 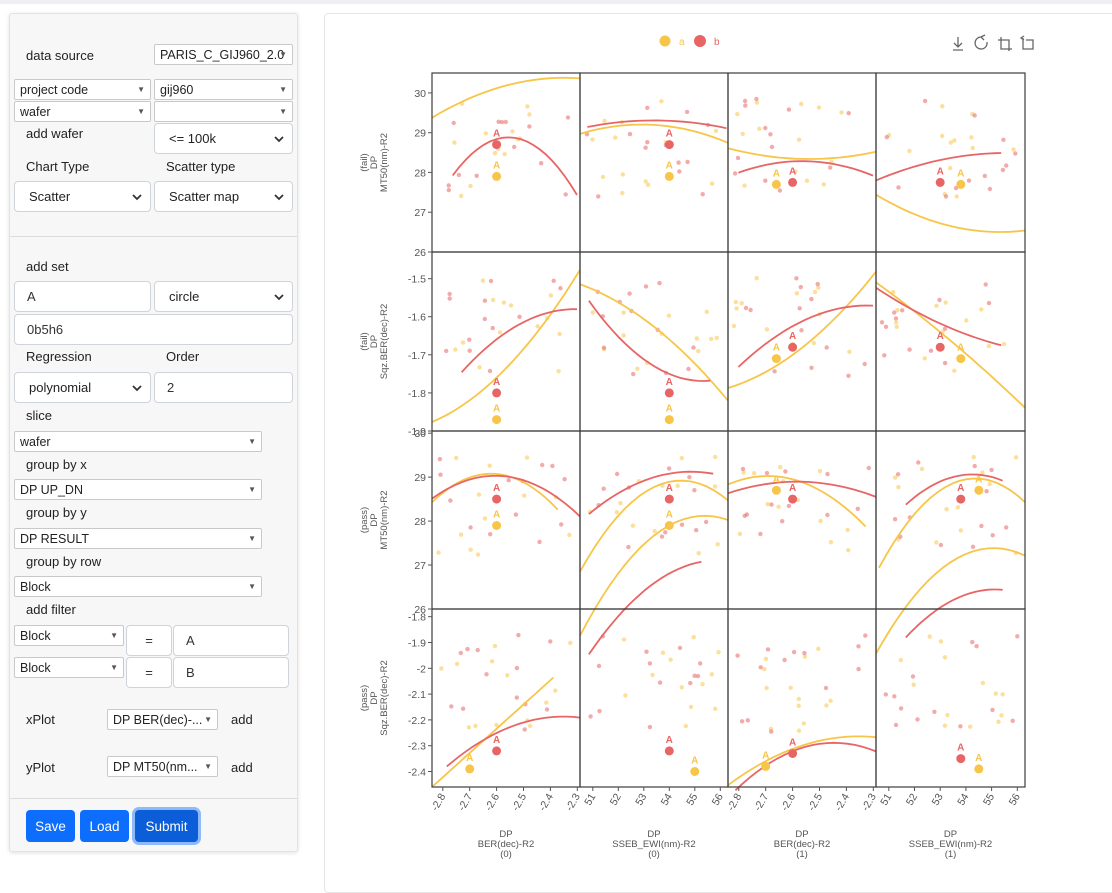 I want to click on filter-2-value: B, so click(x=190, y=672).